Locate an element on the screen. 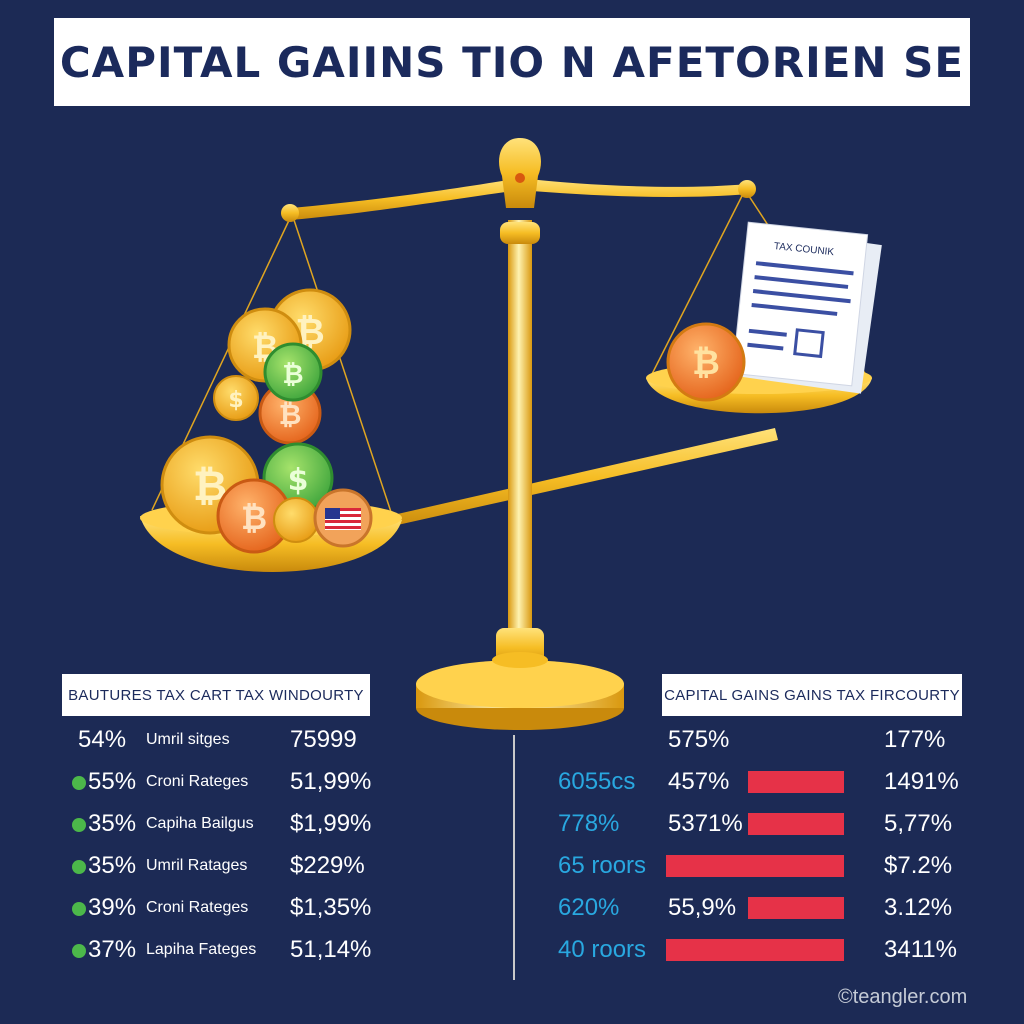  right-row-right: 177% is located at coordinates (915, 739).